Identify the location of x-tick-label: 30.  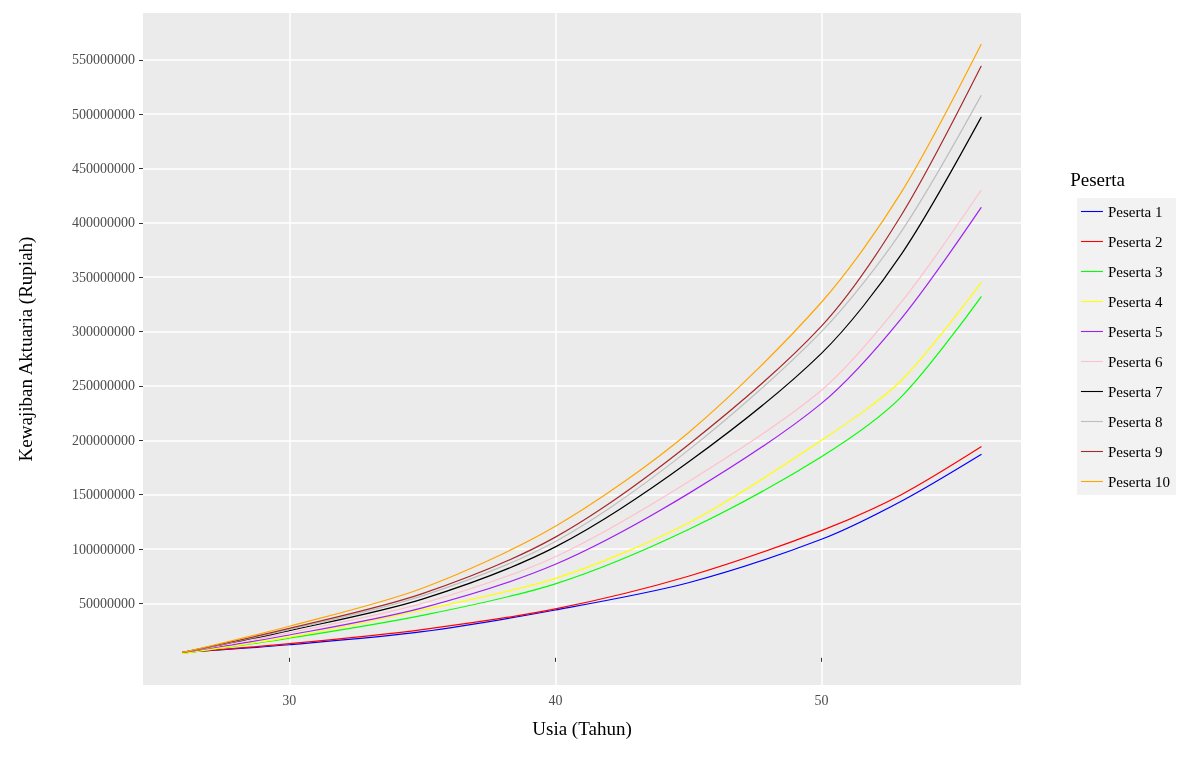
(289, 700).